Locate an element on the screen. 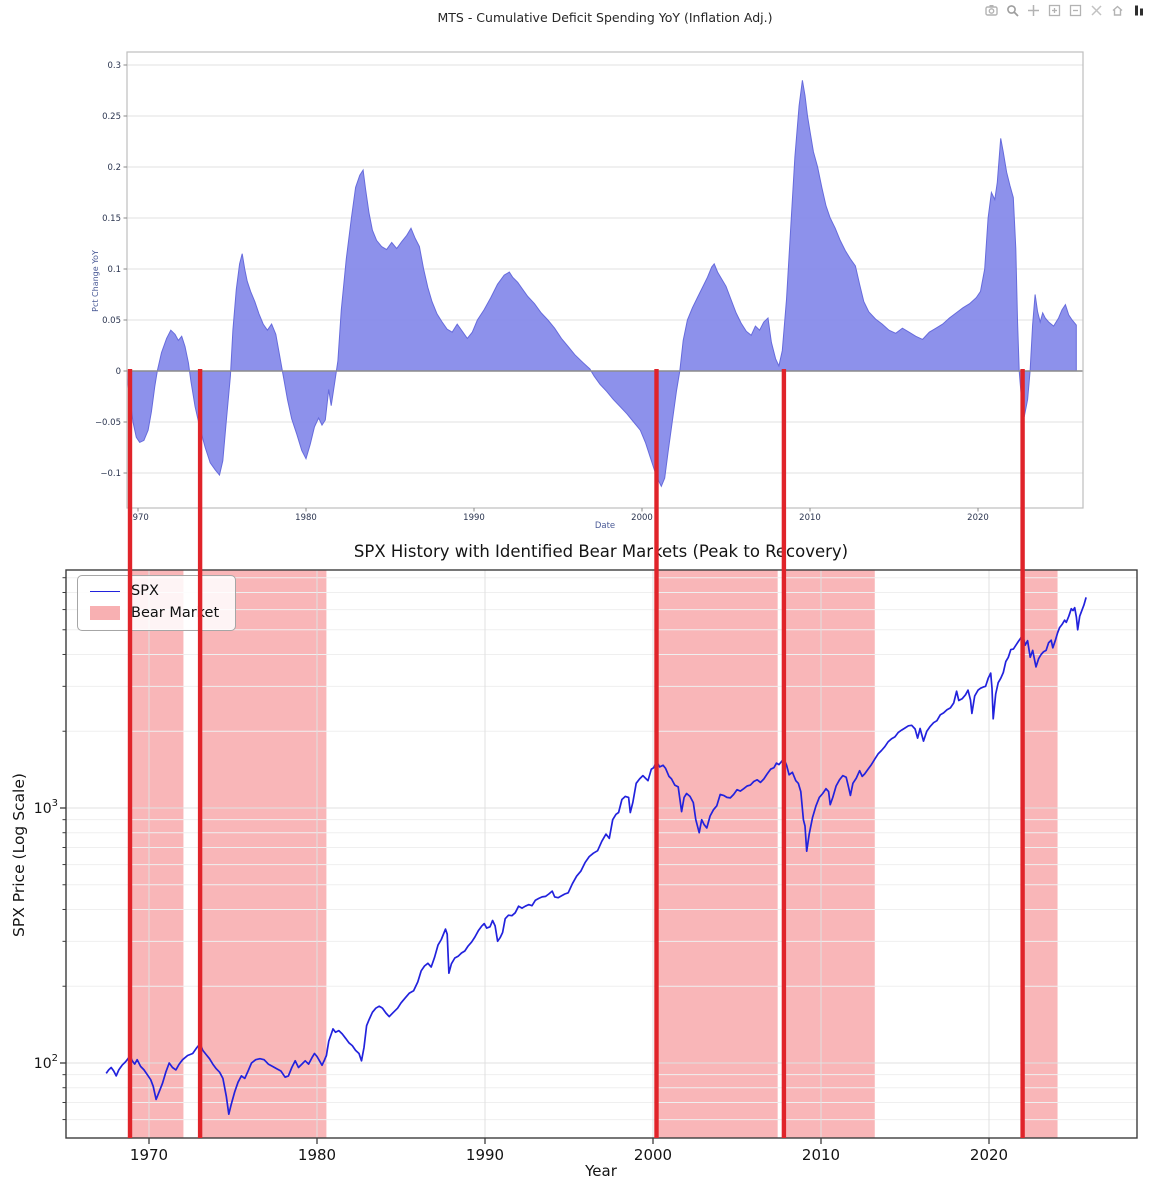 The width and height of the screenshot is (1167, 1200). legend-spx-label: SPX is located at coordinates (145, 591).